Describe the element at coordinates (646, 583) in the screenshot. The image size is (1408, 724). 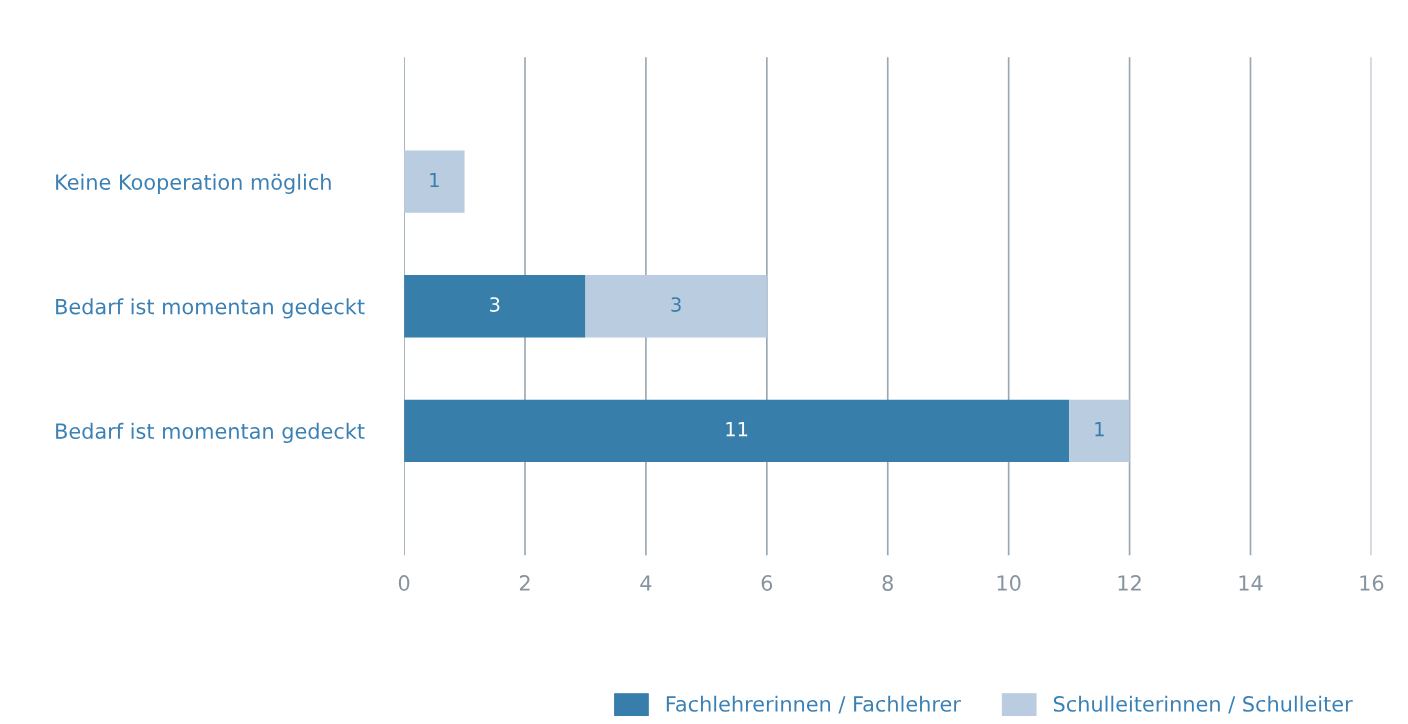
I see `x-tick-label: 4` at that location.